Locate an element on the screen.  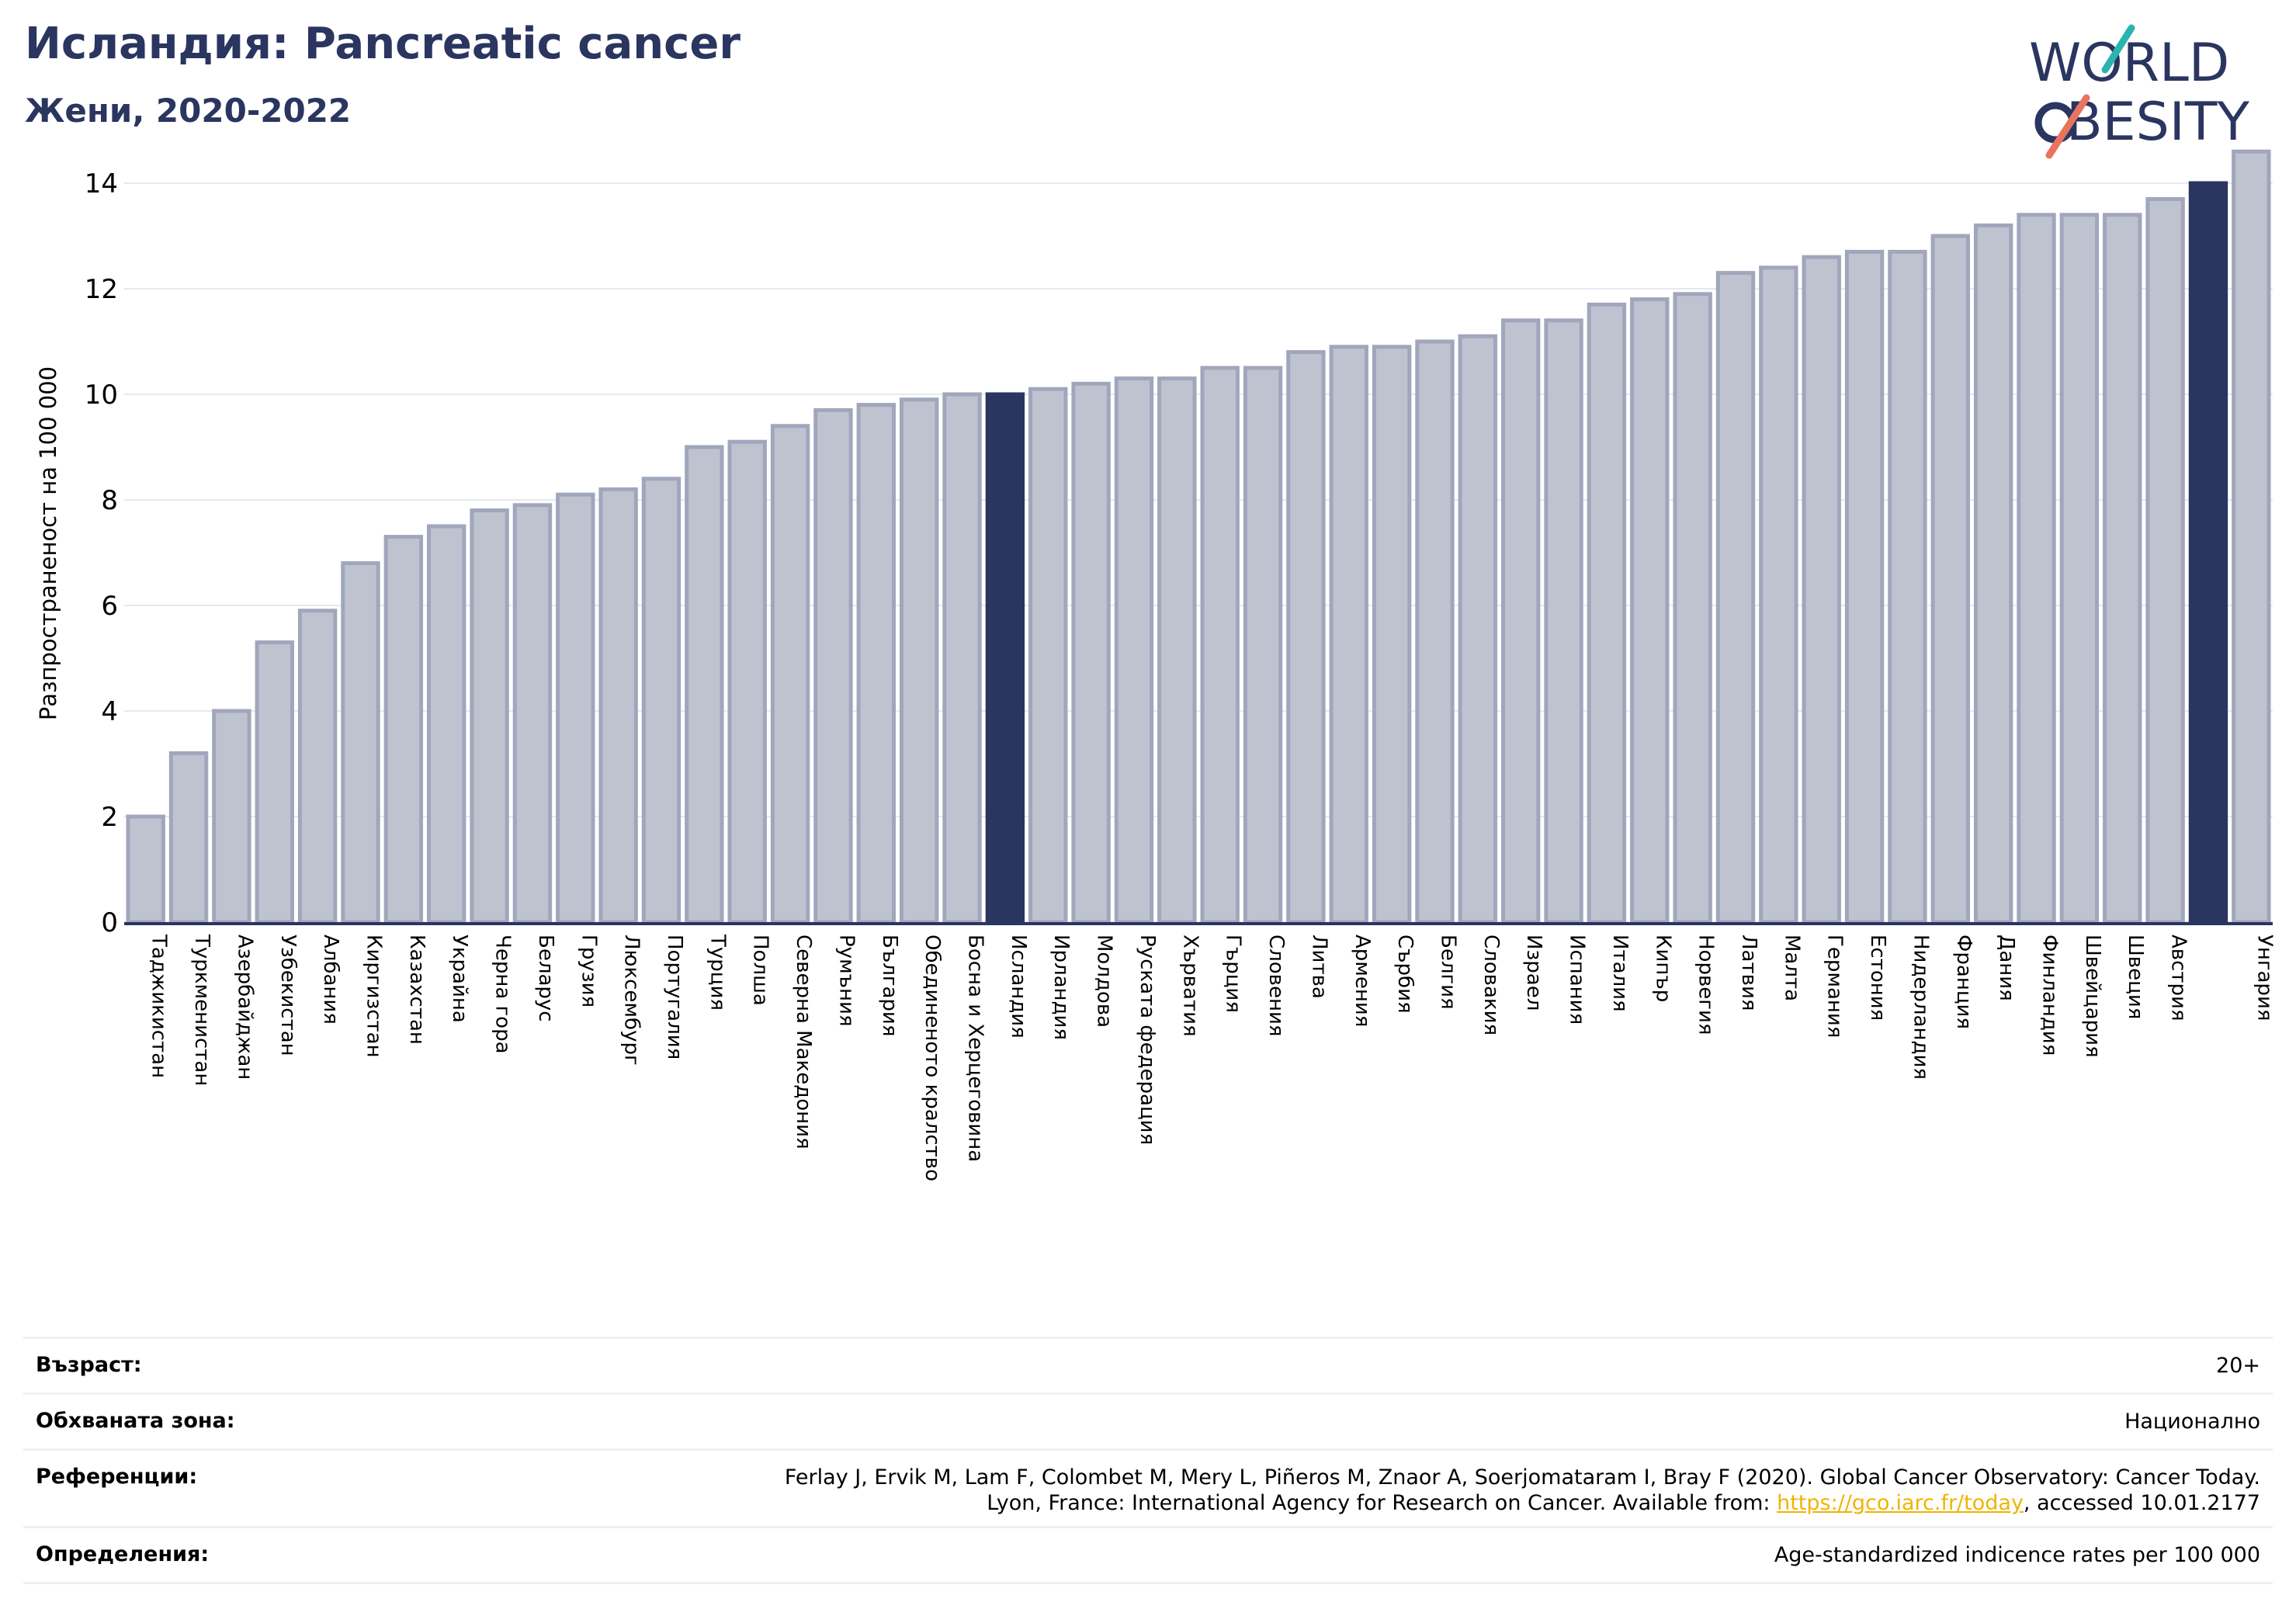
y-tick-label: 4 is located at coordinates (109, 711).